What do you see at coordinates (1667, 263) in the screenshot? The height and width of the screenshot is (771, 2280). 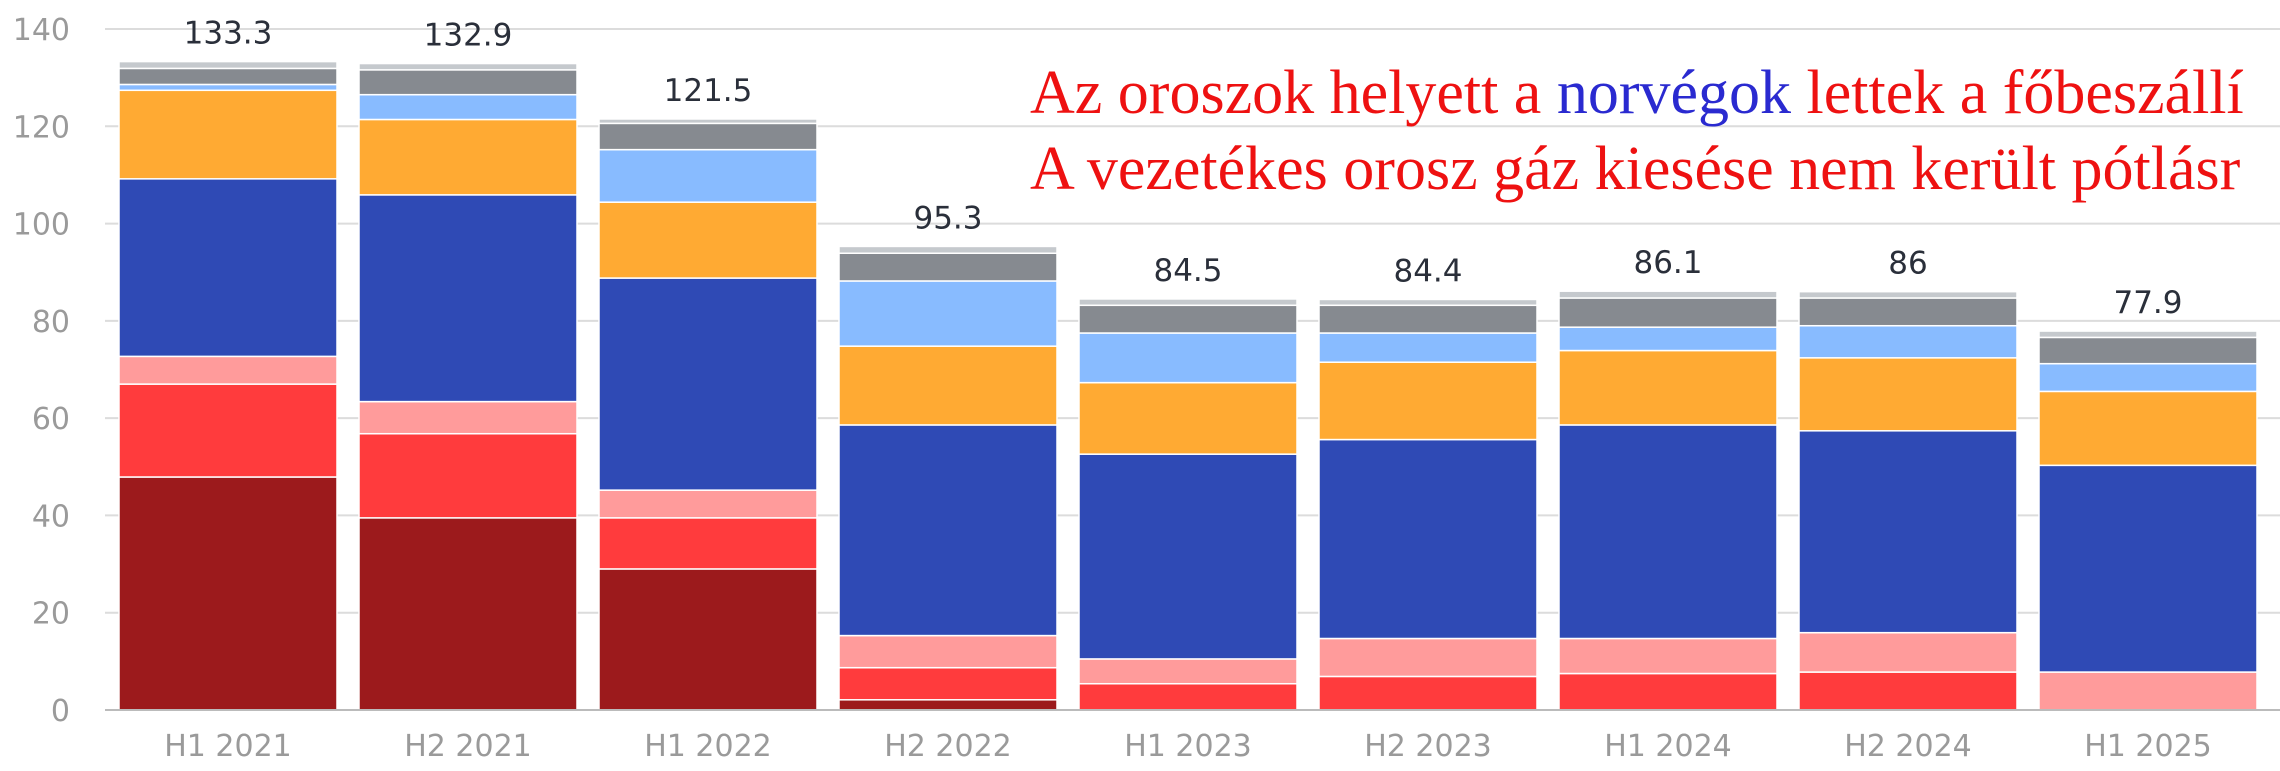 I see `total-label: 86.1` at bounding box center [1667, 263].